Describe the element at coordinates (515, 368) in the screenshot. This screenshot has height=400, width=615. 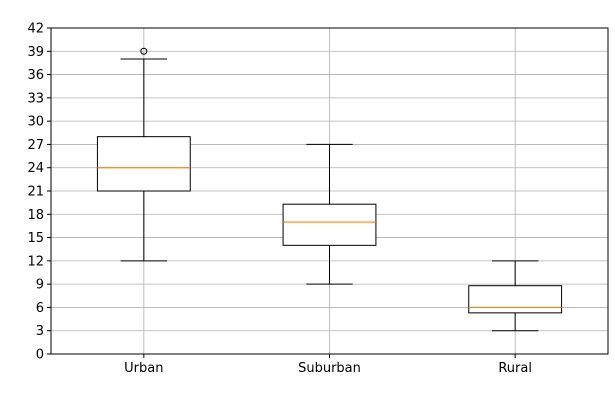
I see `x-tick-label: Rural` at that location.